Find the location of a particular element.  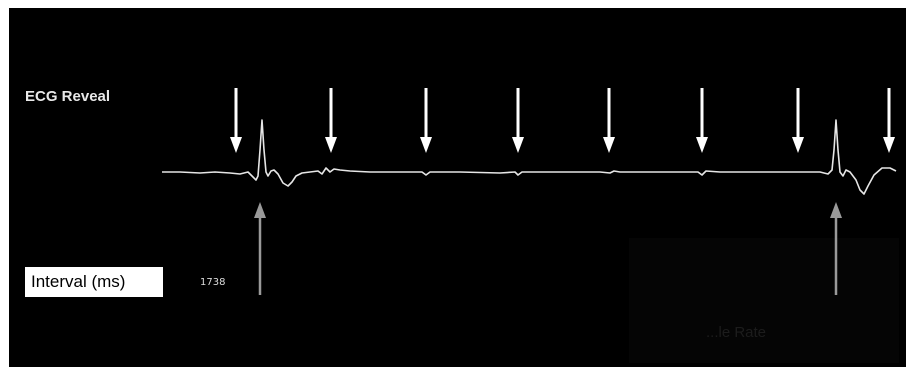

dark-panel is located at coordinates (764, 300).